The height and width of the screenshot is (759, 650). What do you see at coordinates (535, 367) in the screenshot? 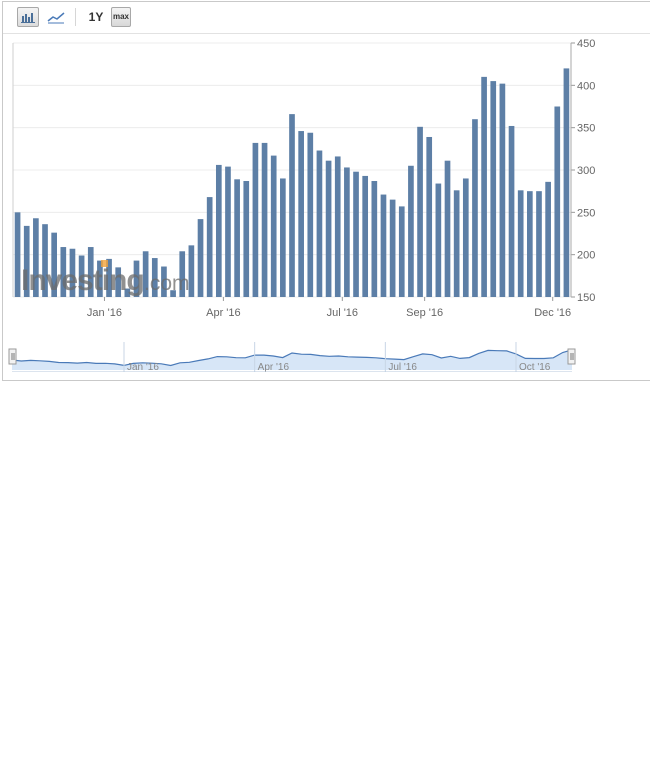
I see `navigator-label: Oct '16` at bounding box center [535, 367].